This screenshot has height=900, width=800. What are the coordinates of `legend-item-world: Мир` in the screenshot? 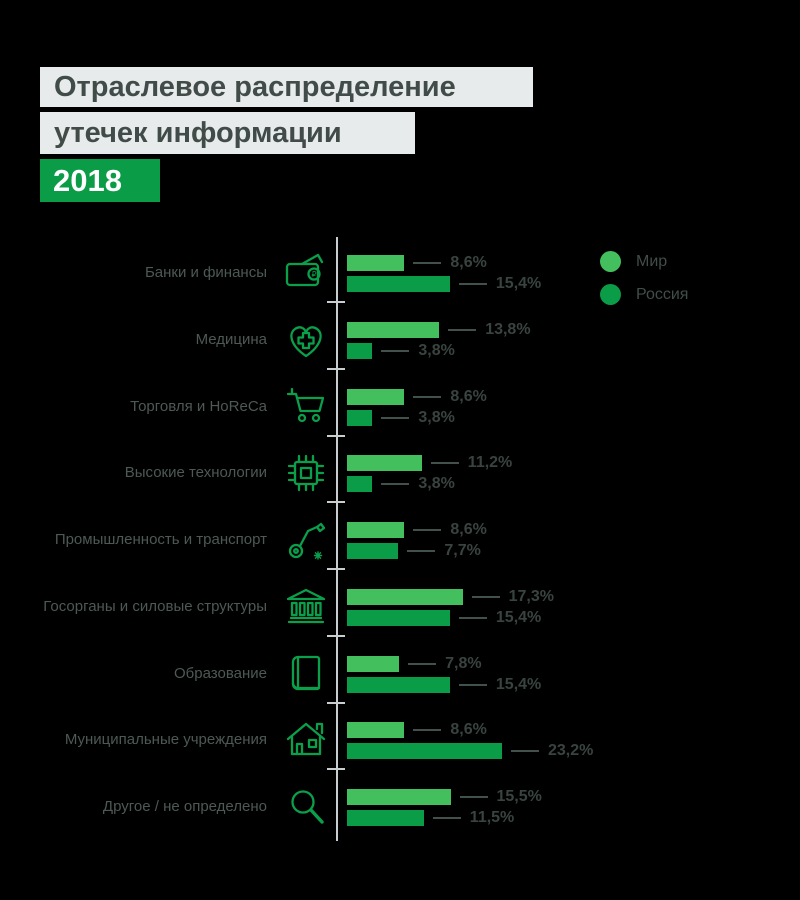 It's located at (644, 261).